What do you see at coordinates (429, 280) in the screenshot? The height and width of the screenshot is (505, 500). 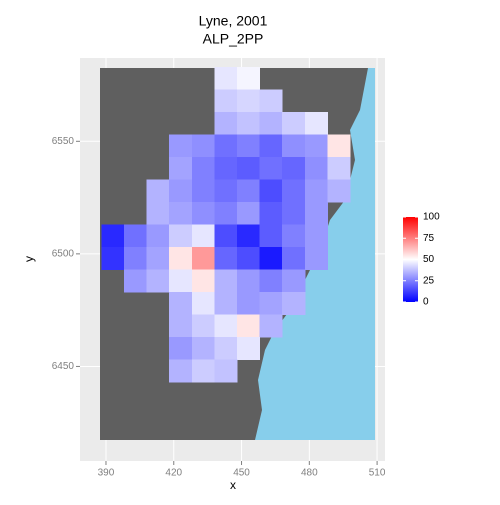 I see `colorbar-tick-label: 25` at bounding box center [429, 280].